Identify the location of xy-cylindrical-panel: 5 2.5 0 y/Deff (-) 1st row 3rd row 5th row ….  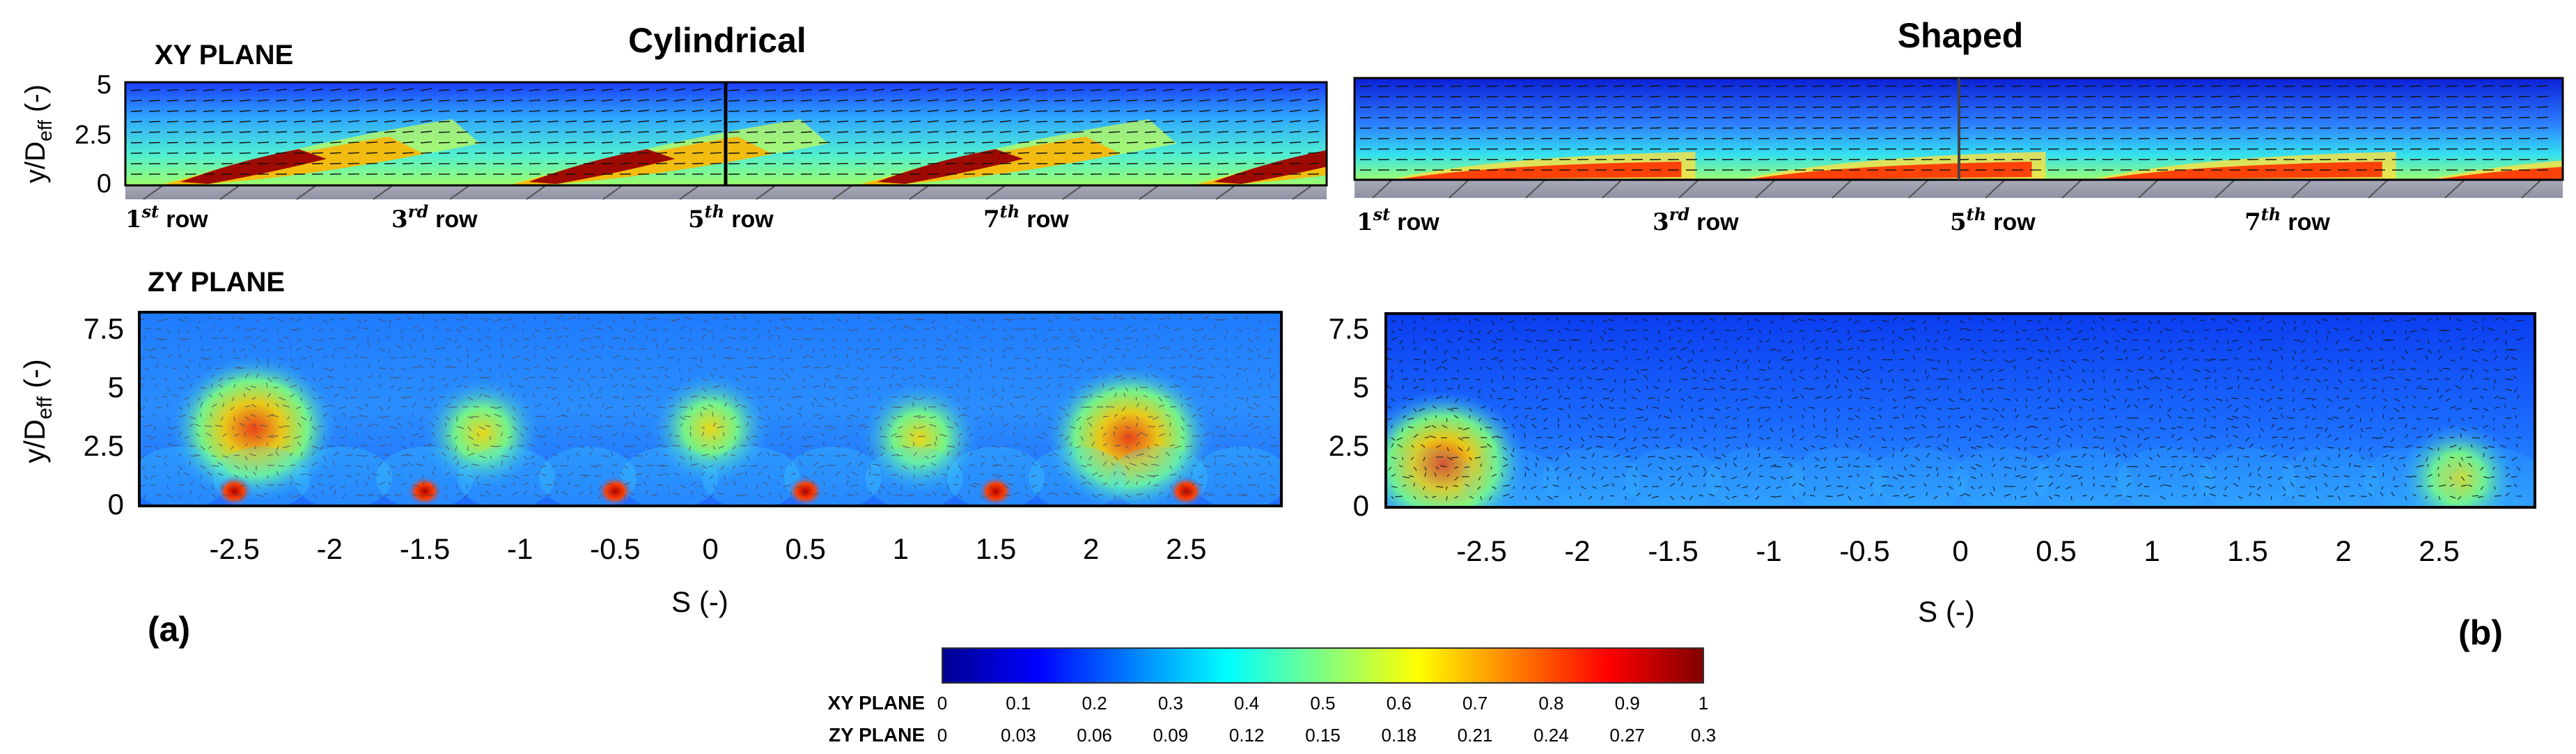
(674, 152).